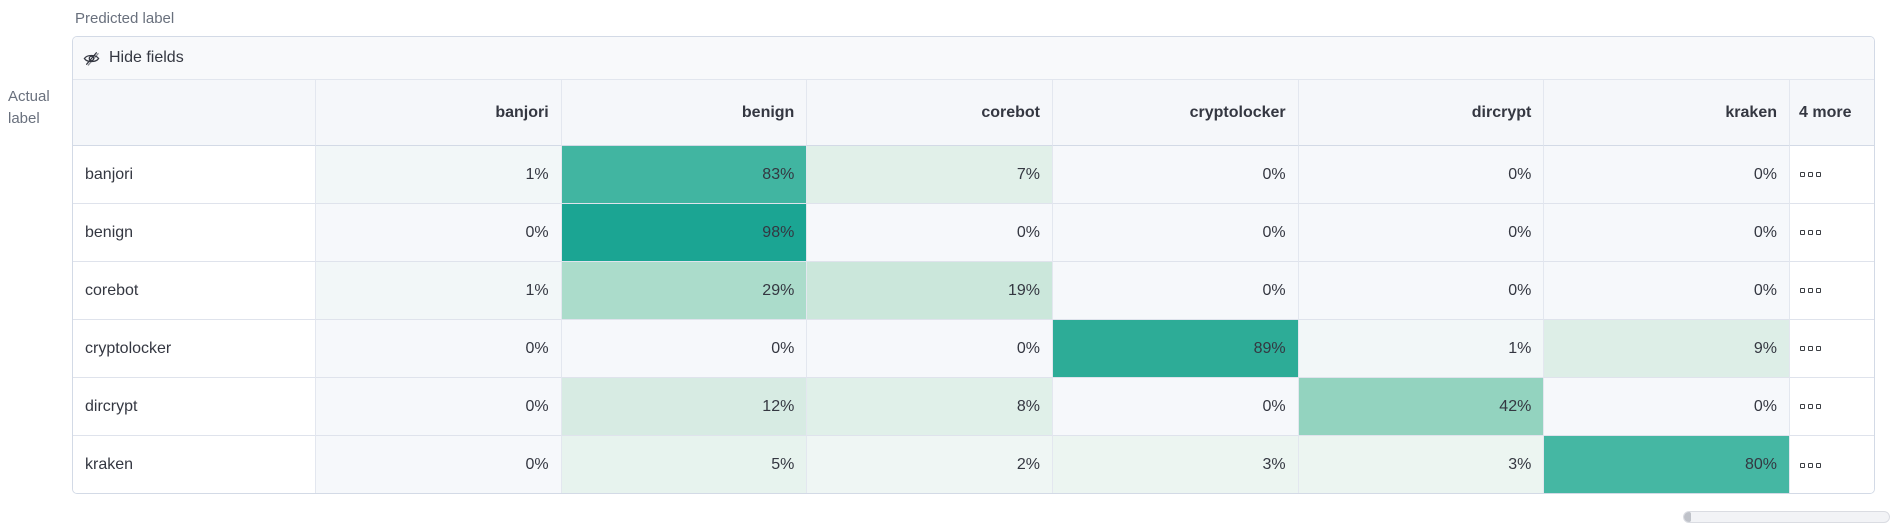 The width and height of the screenshot is (1896, 524). What do you see at coordinates (929, 464) in the screenshot?
I see `cell-kraken-corebot: 2%` at bounding box center [929, 464].